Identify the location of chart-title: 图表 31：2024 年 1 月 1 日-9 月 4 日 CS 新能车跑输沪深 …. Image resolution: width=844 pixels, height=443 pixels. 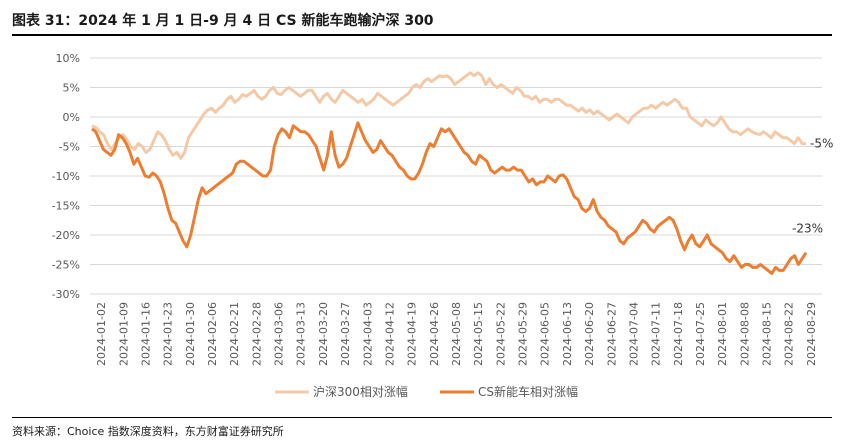
(223, 21).